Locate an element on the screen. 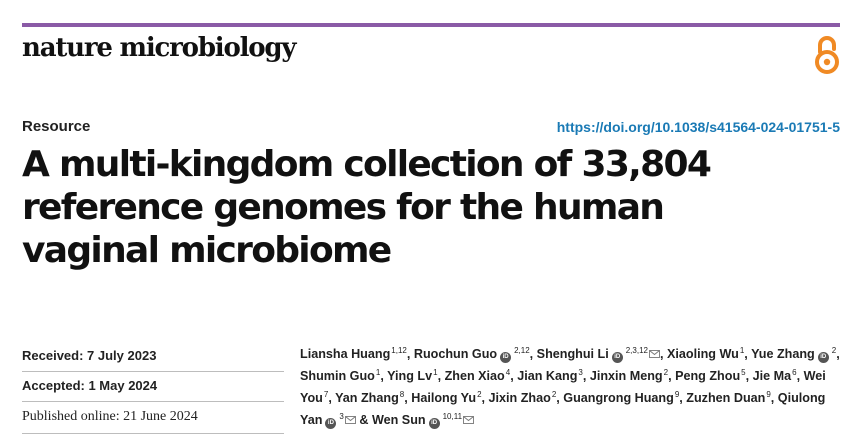 The height and width of the screenshot is (441, 858). author-name: Wei You is located at coordinates (563, 387).